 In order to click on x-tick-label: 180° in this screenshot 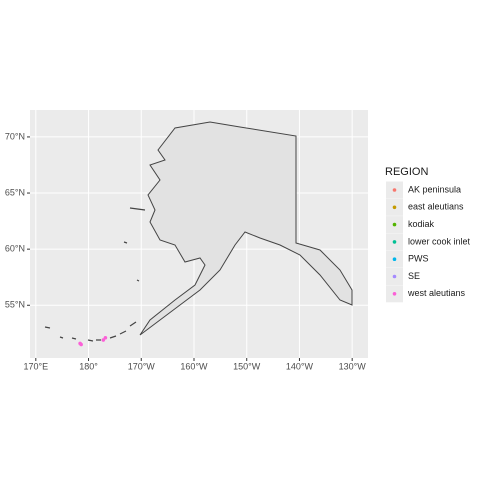, I will do `click(88, 366)`.